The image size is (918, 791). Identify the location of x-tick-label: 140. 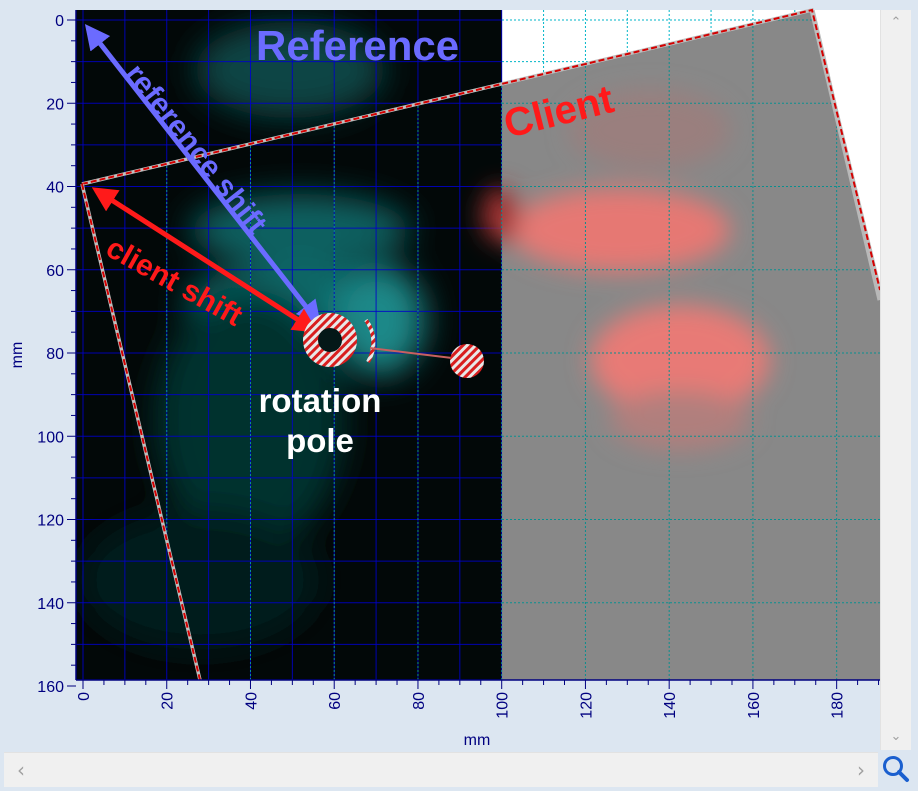
(670, 705).